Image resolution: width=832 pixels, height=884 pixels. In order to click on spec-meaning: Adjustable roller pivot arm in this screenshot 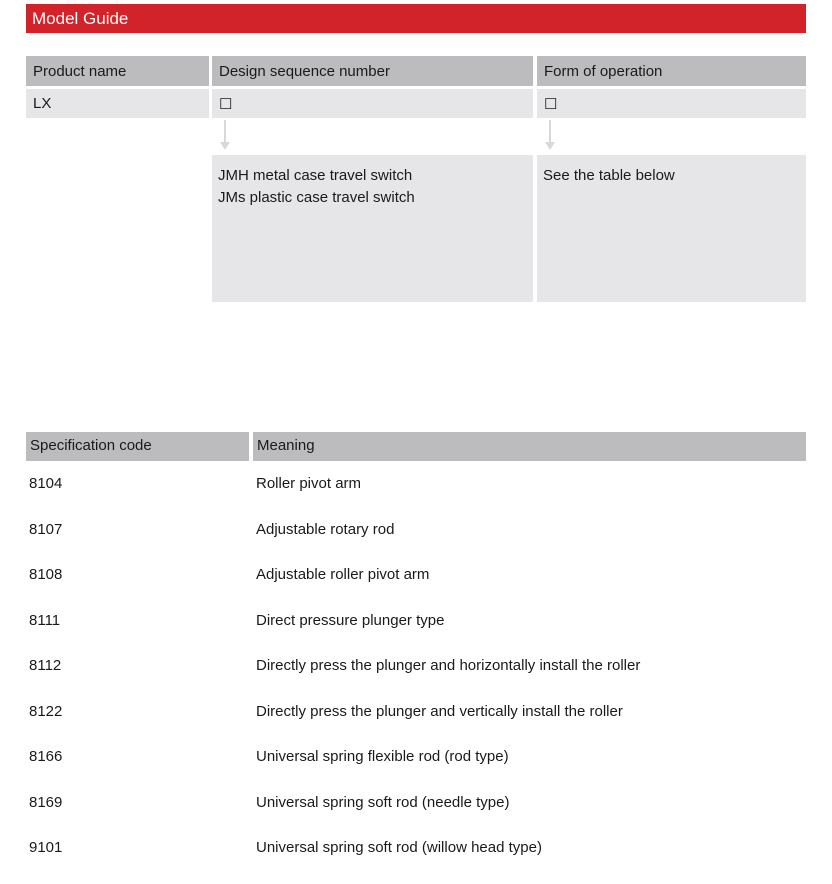, I will do `click(343, 574)`.